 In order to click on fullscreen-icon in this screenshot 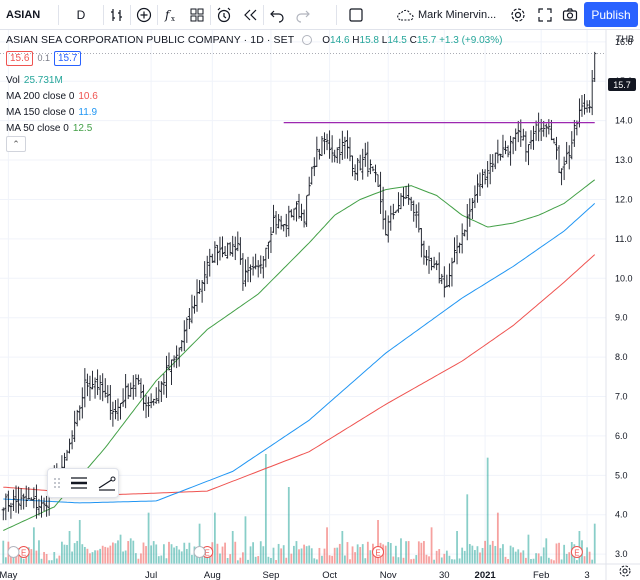, I will do `click(545, 15)`.